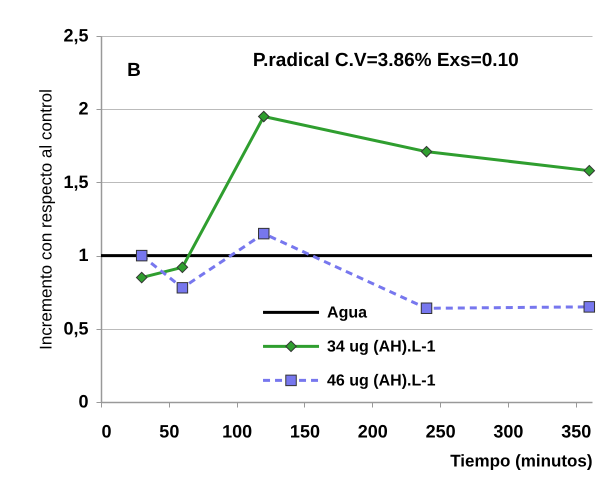  I want to click on y-tick-label: 2, so click(83, 108).